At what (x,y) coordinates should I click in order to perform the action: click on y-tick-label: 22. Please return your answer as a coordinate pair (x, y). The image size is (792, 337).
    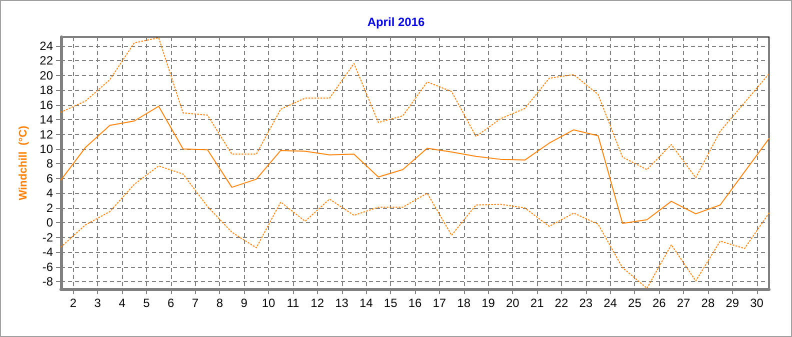
    Looking at the image, I should click on (47, 61).